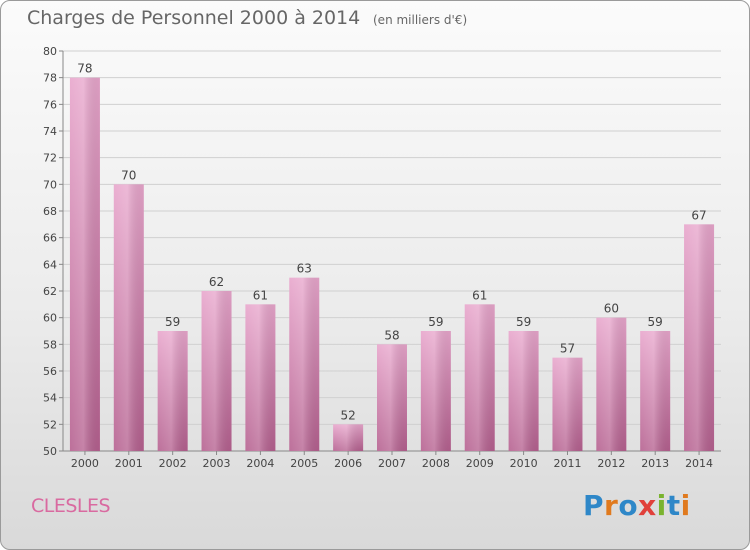 The image size is (750, 550). I want to click on y-tick-label: 64, so click(50, 264).